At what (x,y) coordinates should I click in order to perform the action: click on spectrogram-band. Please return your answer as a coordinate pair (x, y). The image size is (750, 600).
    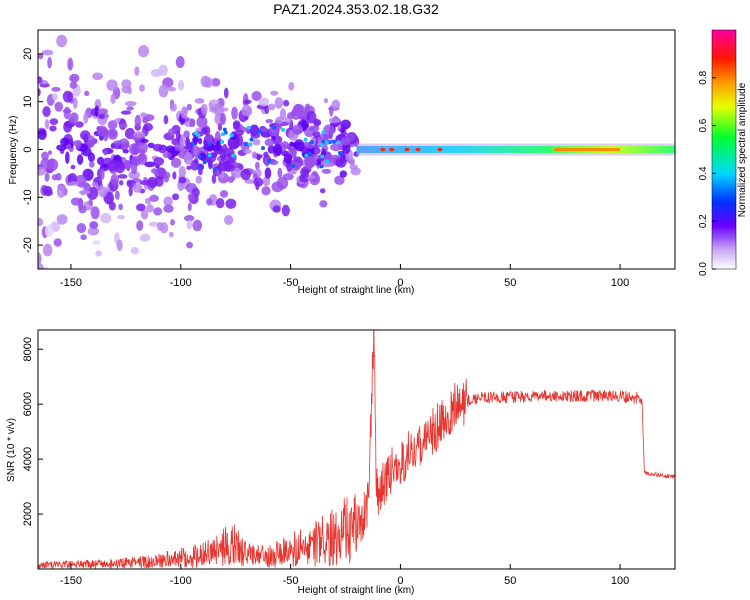
    Looking at the image, I should click on (515, 149).